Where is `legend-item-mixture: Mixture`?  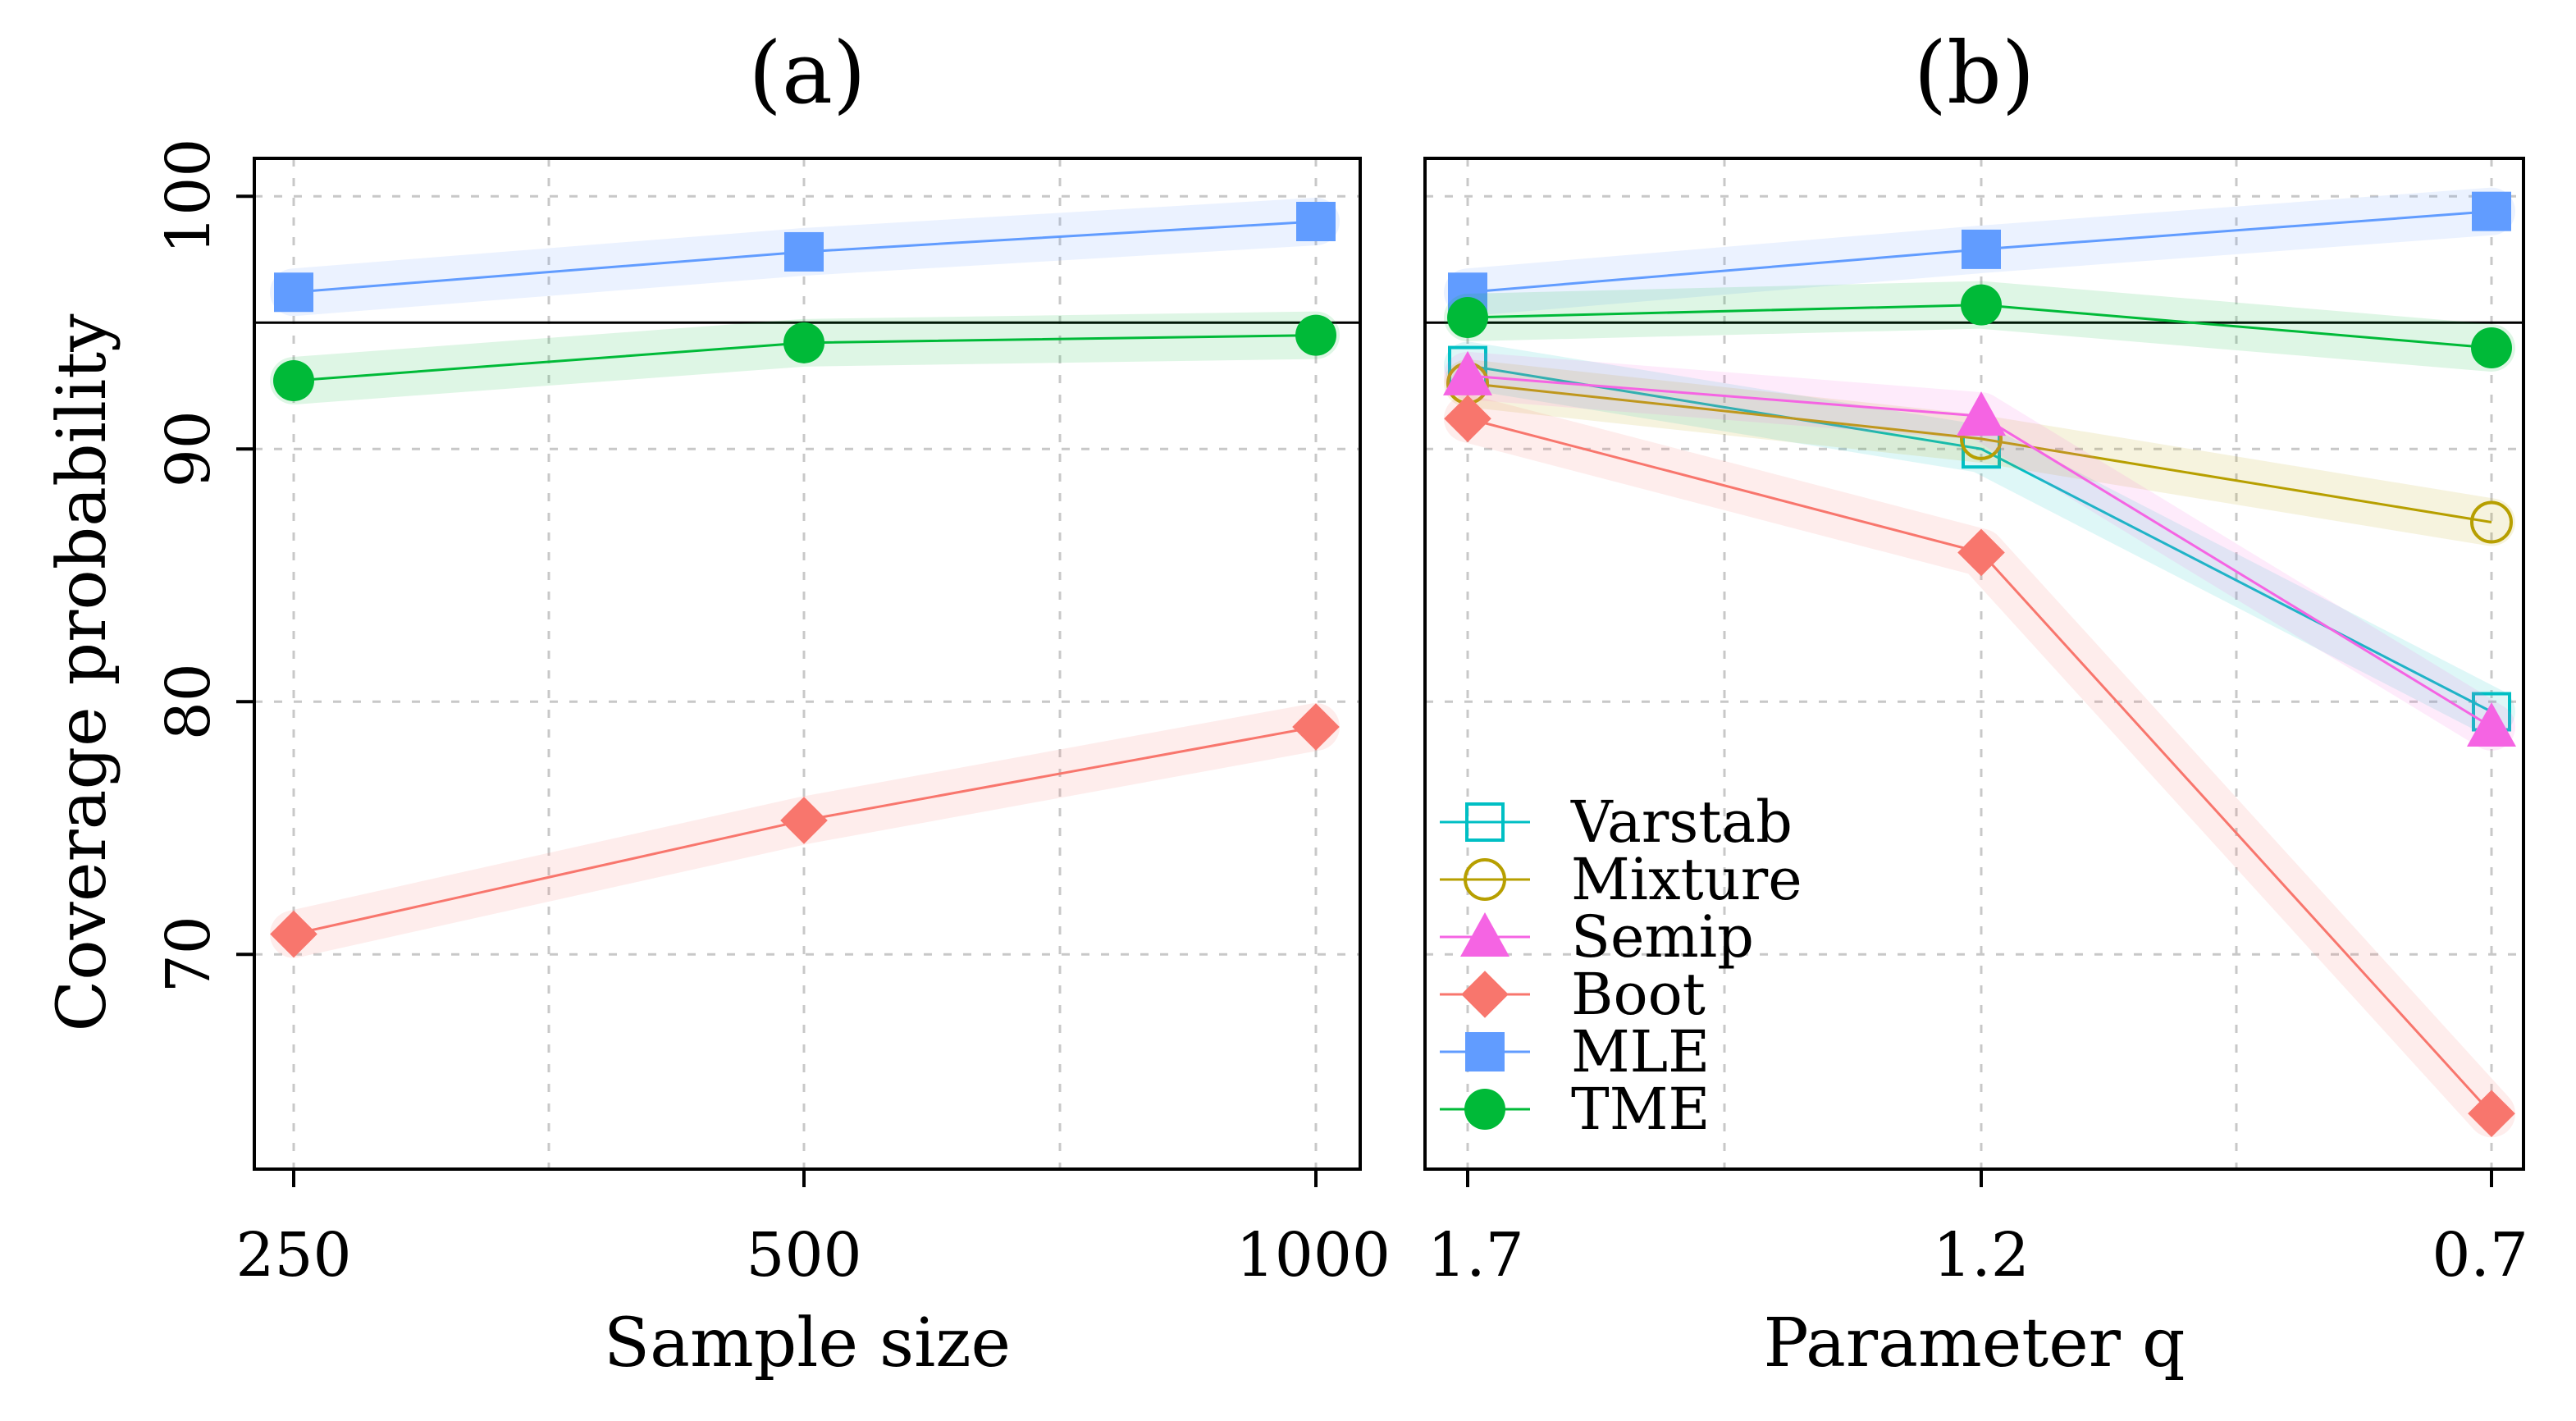 legend-item-mixture: Mixture is located at coordinates (1621, 879).